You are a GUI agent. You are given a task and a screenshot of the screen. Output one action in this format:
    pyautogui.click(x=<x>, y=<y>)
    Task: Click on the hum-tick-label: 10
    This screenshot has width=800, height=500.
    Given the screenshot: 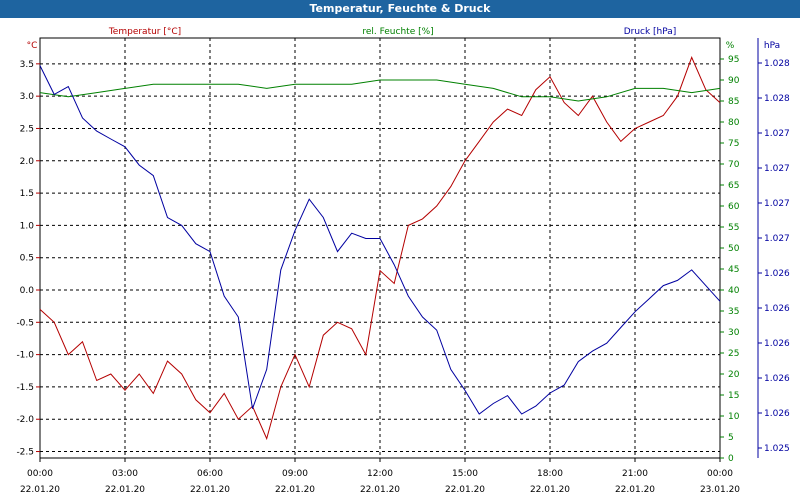 What is the action you would take?
    pyautogui.click(x=734, y=417)
    